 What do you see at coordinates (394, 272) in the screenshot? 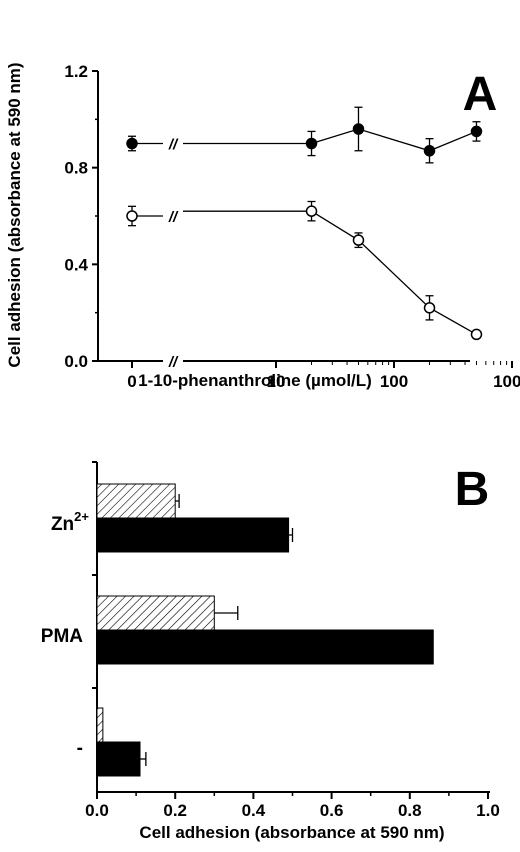
I see `panel-a-series-1-line` at bounding box center [394, 272].